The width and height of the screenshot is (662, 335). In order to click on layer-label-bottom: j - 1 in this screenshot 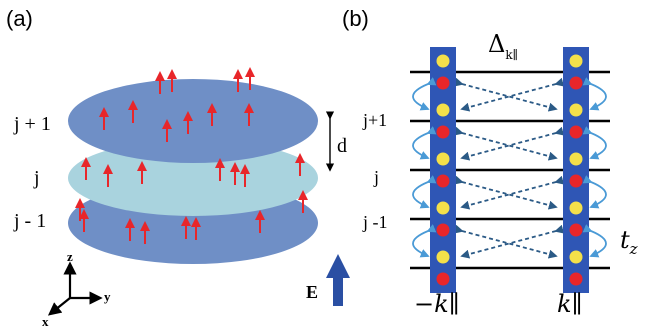, I will do `click(29, 221)`.